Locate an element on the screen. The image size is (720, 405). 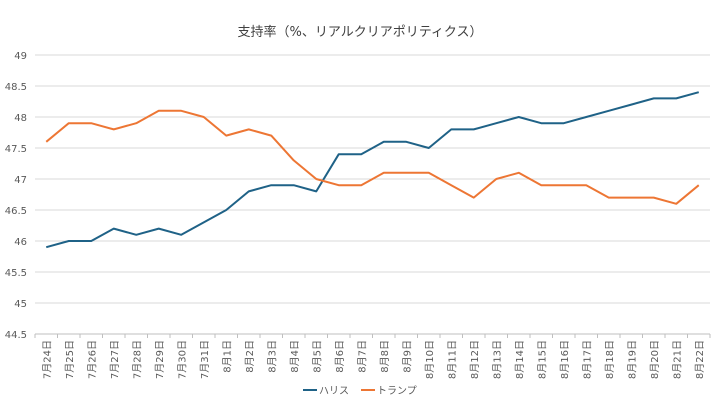
y-tick-label: 46 is located at coordinates (20, 242).